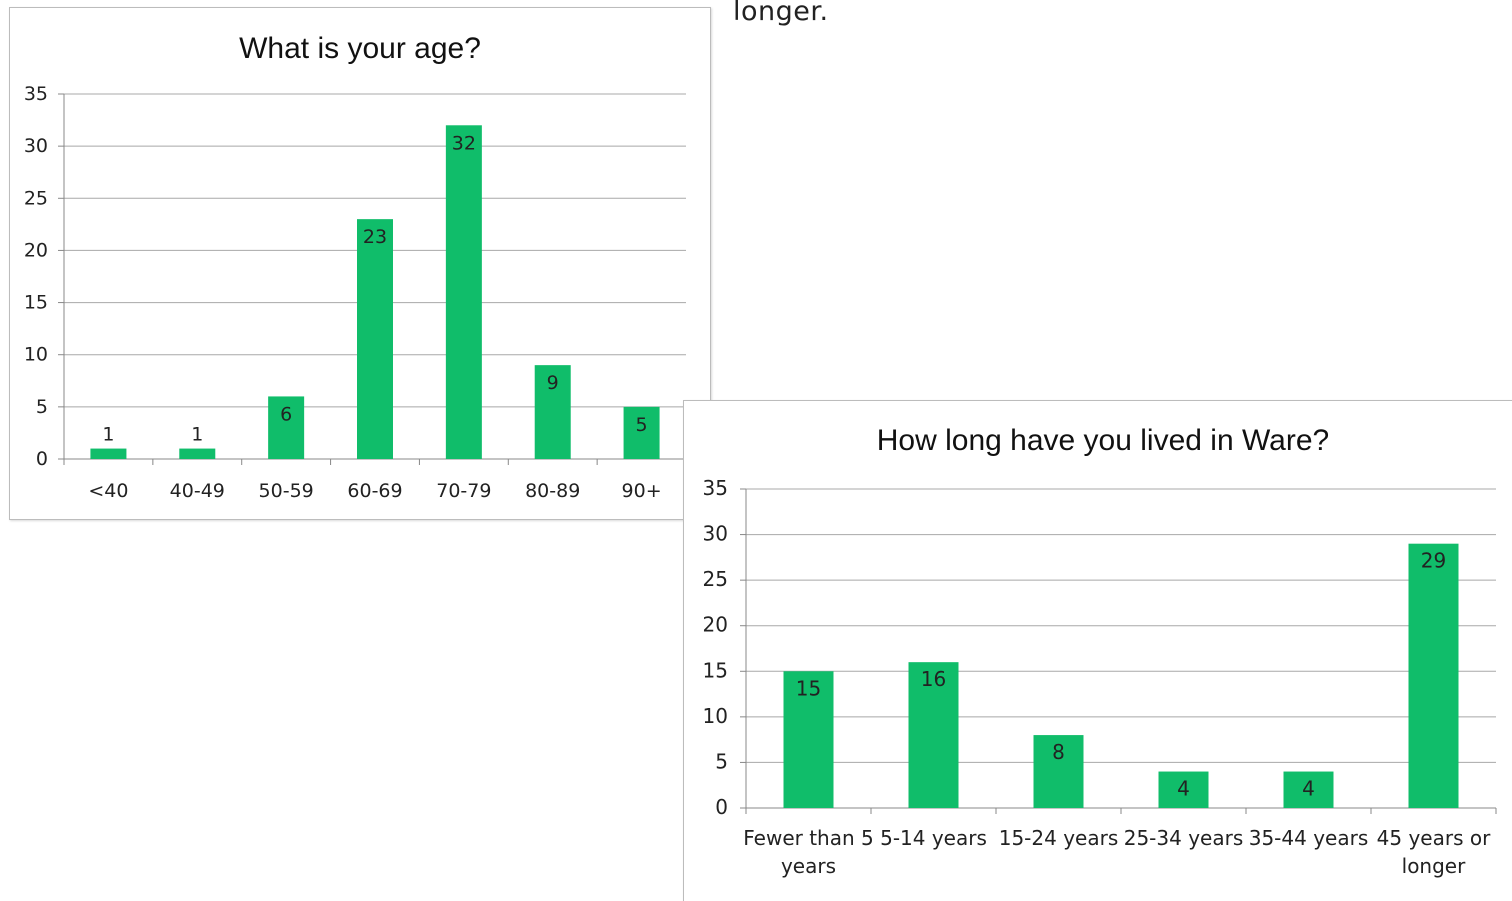 The height and width of the screenshot is (901, 1512). I want to click on residence-chart-category-label: 35-44 years, so click(1309, 838).